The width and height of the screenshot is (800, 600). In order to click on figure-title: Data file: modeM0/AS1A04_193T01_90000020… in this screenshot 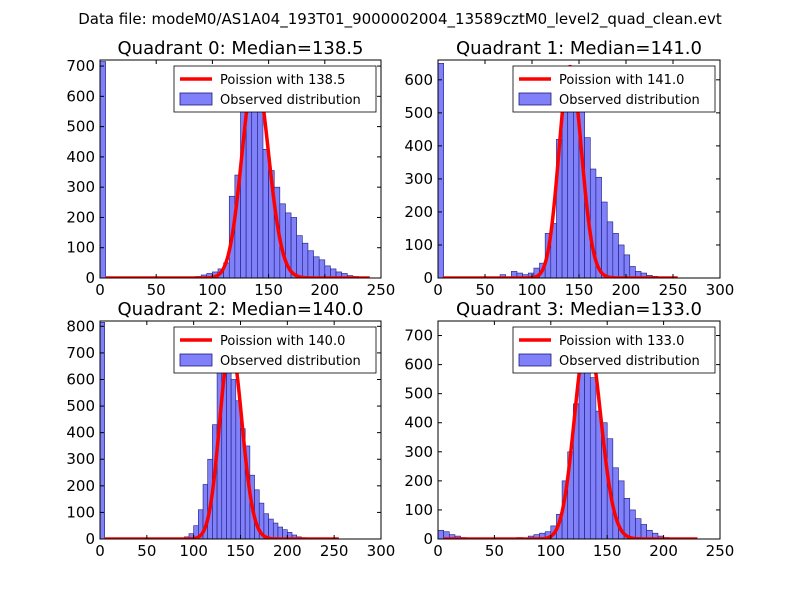, I will do `click(400, 19)`.